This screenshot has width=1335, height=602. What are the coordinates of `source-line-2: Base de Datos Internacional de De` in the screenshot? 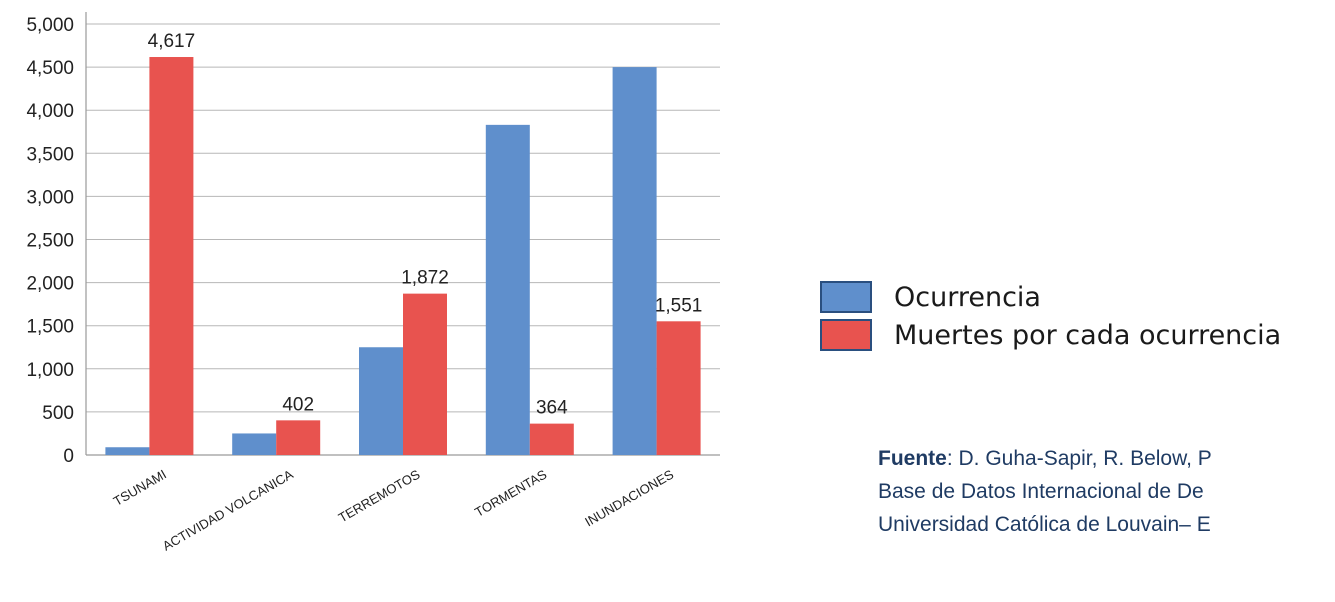 It's located at (1041, 491).